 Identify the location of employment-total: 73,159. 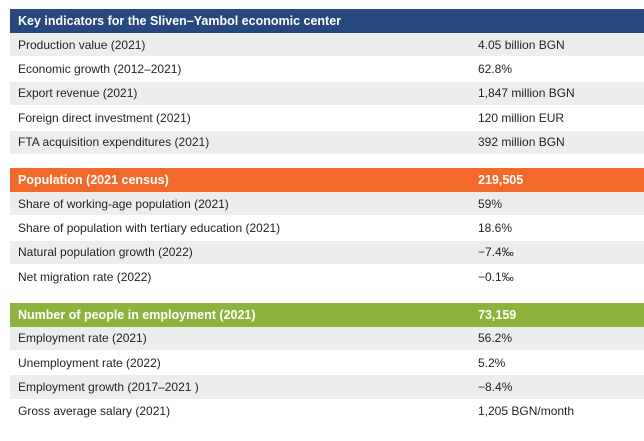
(497, 314).